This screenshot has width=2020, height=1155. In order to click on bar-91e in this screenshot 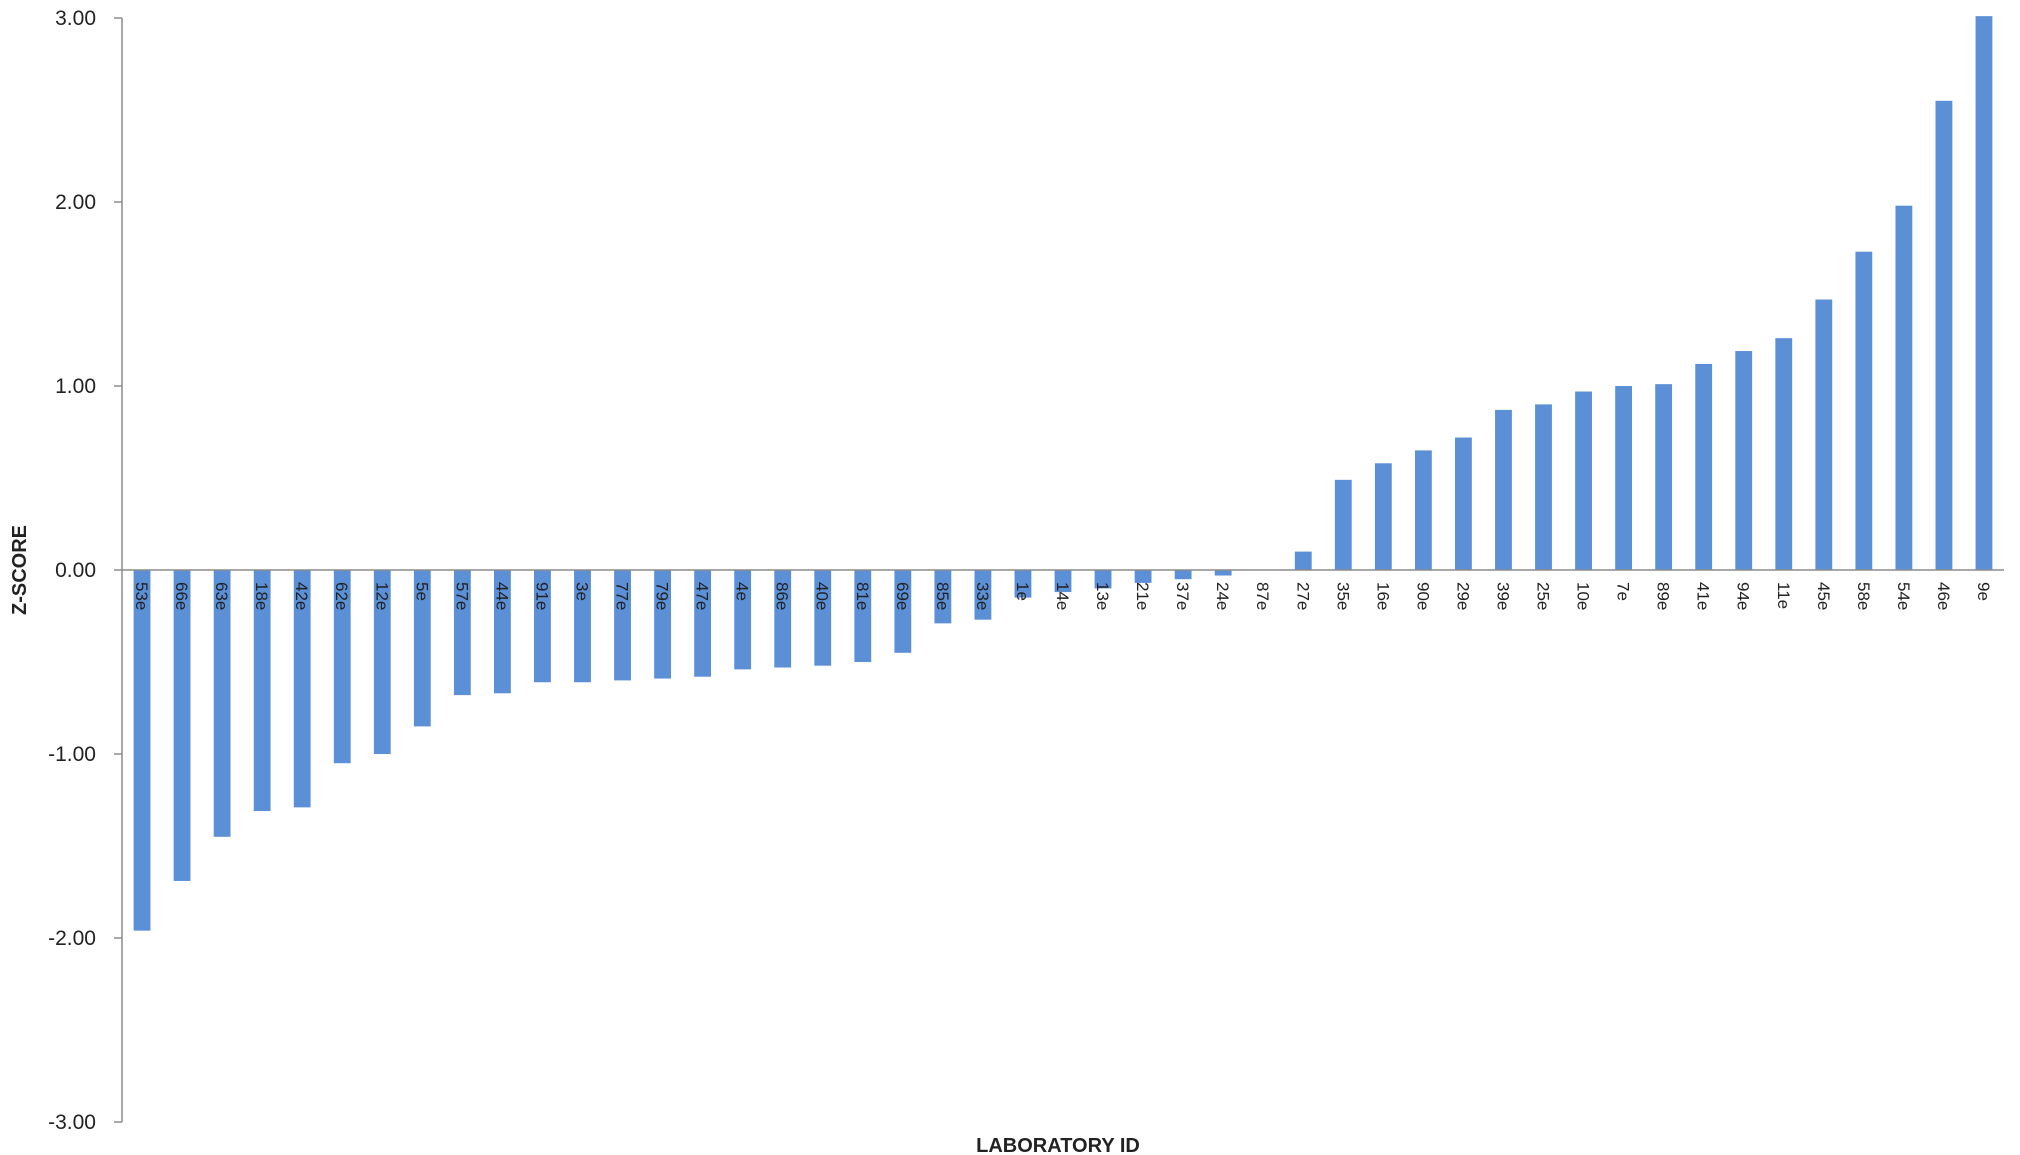, I will do `click(542, 626)`.